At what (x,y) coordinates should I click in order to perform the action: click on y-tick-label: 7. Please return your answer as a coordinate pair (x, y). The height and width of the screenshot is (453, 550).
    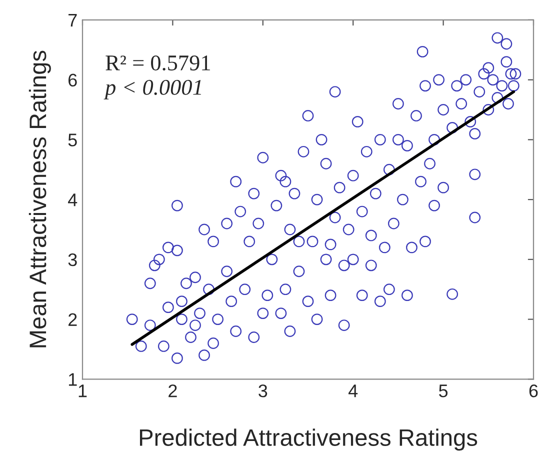
    Looking at the image, I should click on (72, 20).